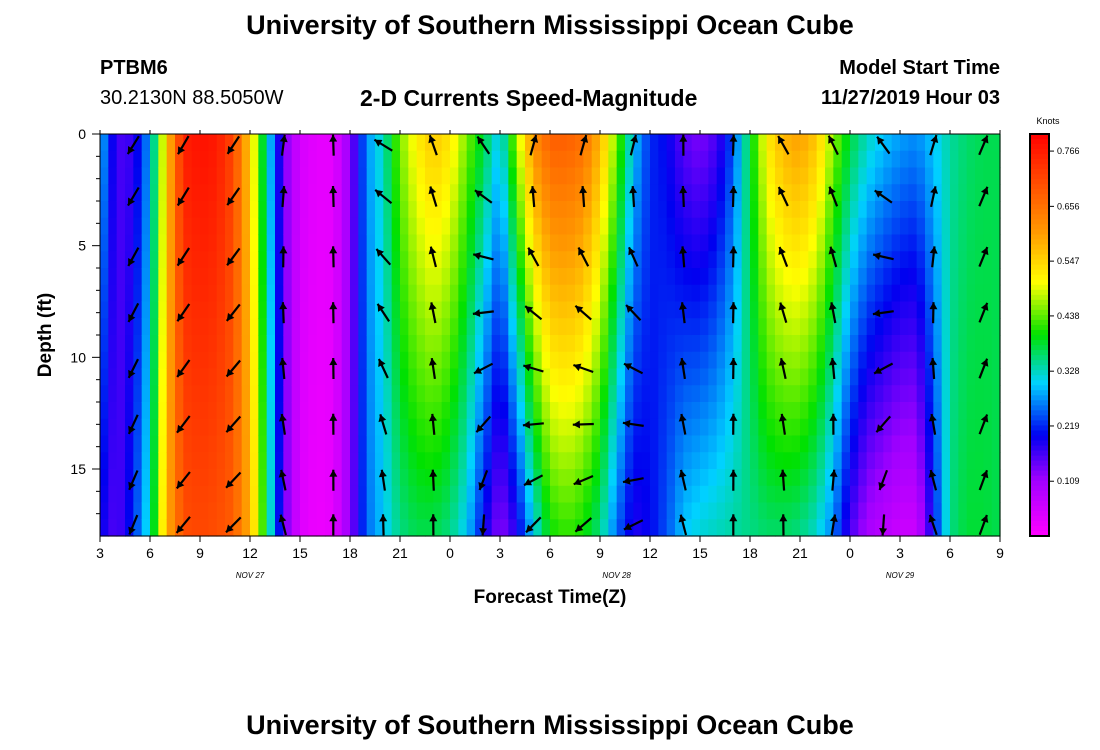 This screenshot has height=750, width=1100. Describe the element at coordinates (1039, 177) in the screenshot. I see `colorbar-segment` at that location.